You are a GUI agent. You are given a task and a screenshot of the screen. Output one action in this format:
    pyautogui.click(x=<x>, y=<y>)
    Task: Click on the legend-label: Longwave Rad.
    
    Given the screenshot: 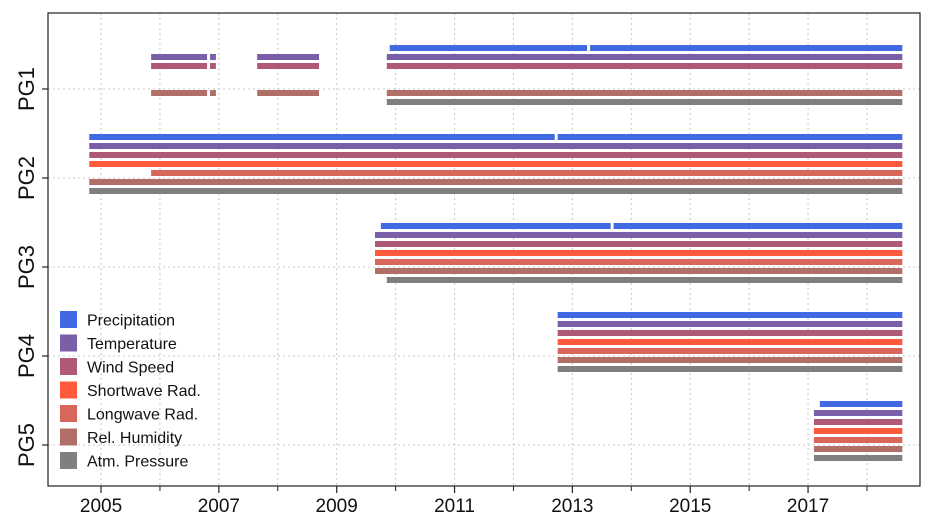 What is the action you would take?
    pyautogui.click(x=142, y=415)
    